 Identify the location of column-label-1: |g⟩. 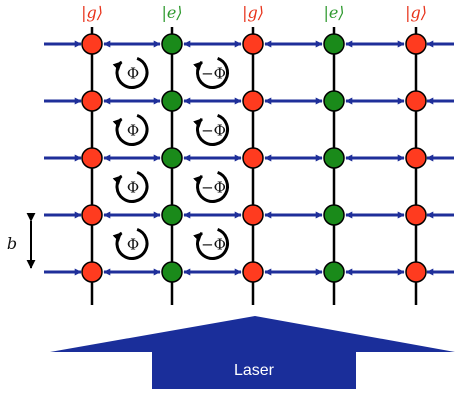
(92, 12).